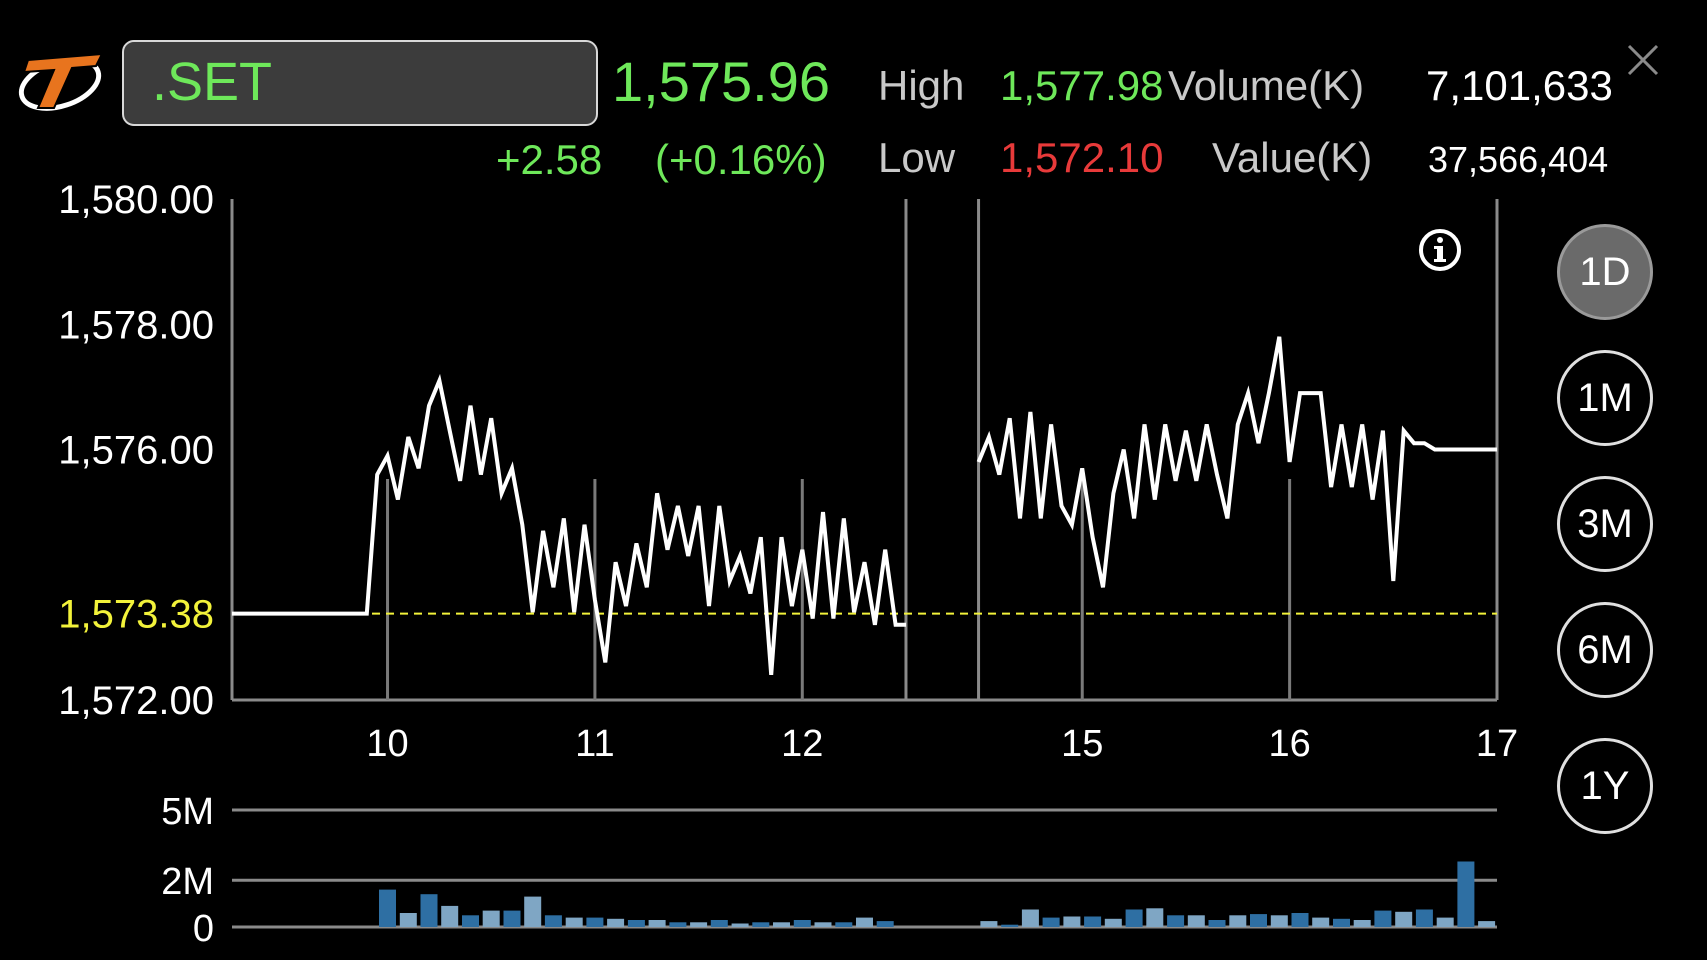  I want to click on app-logo-icon, so click(61, 81).